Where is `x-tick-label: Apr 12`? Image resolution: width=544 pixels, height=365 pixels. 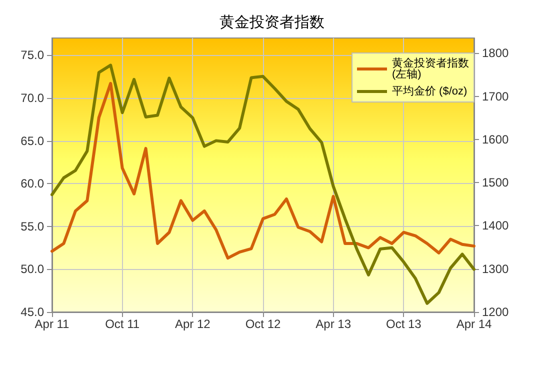 x-tick-label: Apr 12 is located at coordinates (192, 324).